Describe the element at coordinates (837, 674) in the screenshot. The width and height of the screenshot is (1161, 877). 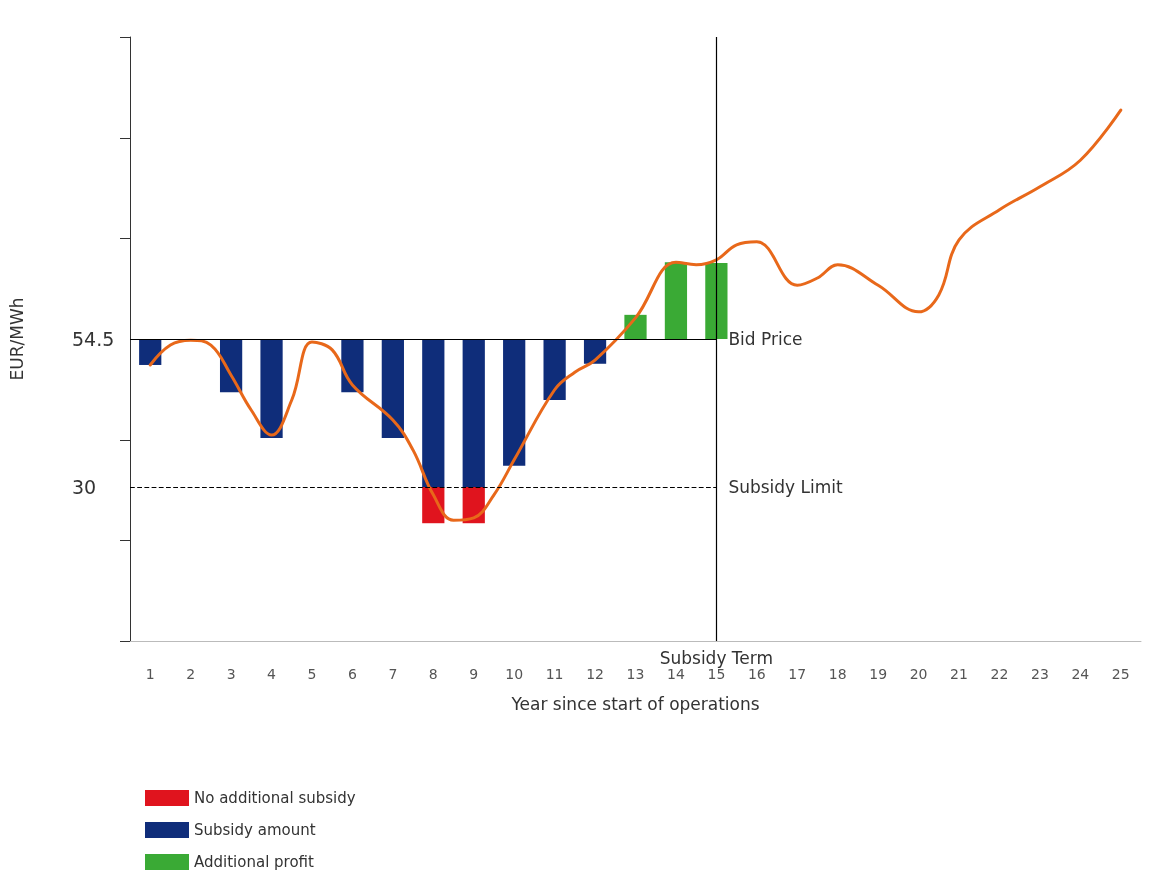
I see `x-tick-label: 18` at that location.